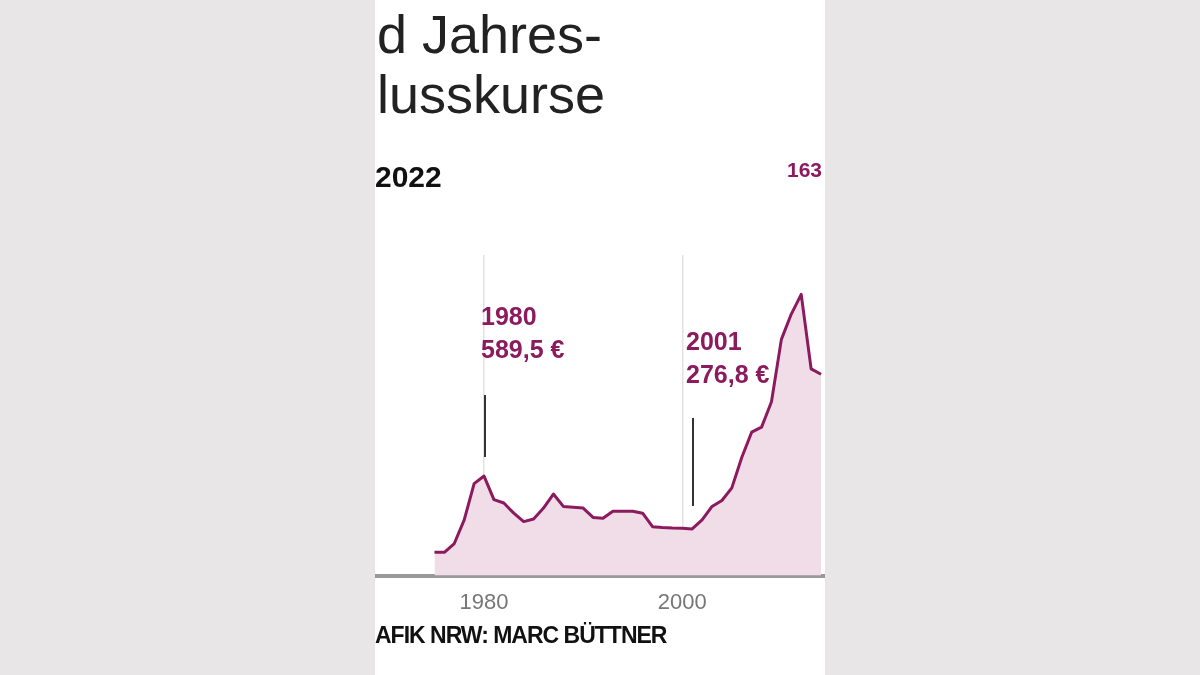  What do you see at coordinates (491, 64) in the screenshot?
I see `chart-title: d Jahres- lusskurse` at bounding box center [491, 64].